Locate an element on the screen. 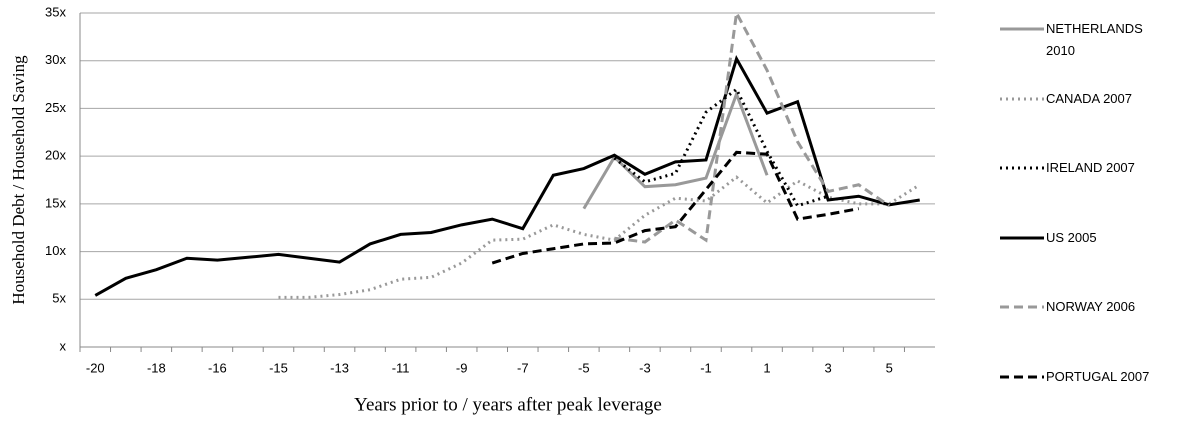  x-tick-label: -3 is located at coordinates (645, 367).